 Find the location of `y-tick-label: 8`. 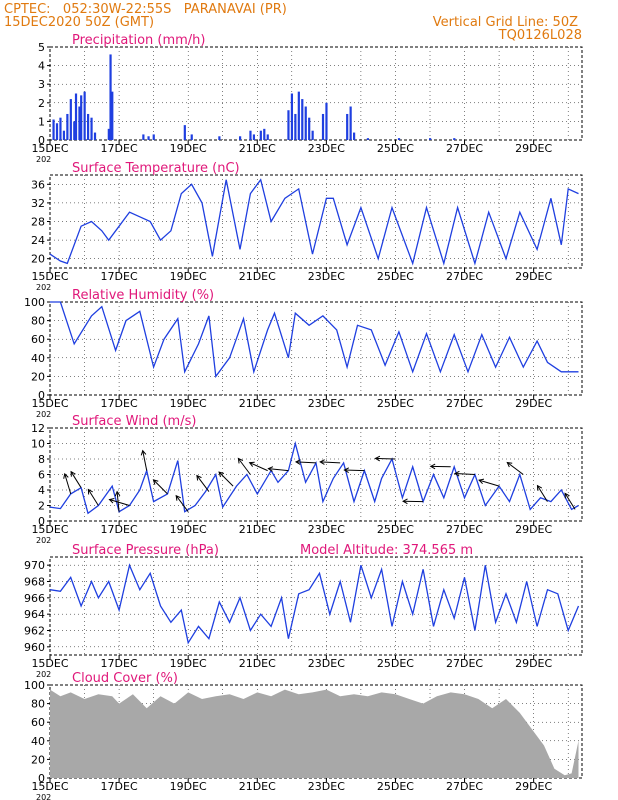

y-tick-label: 8 is located at coordinates (41, 459).